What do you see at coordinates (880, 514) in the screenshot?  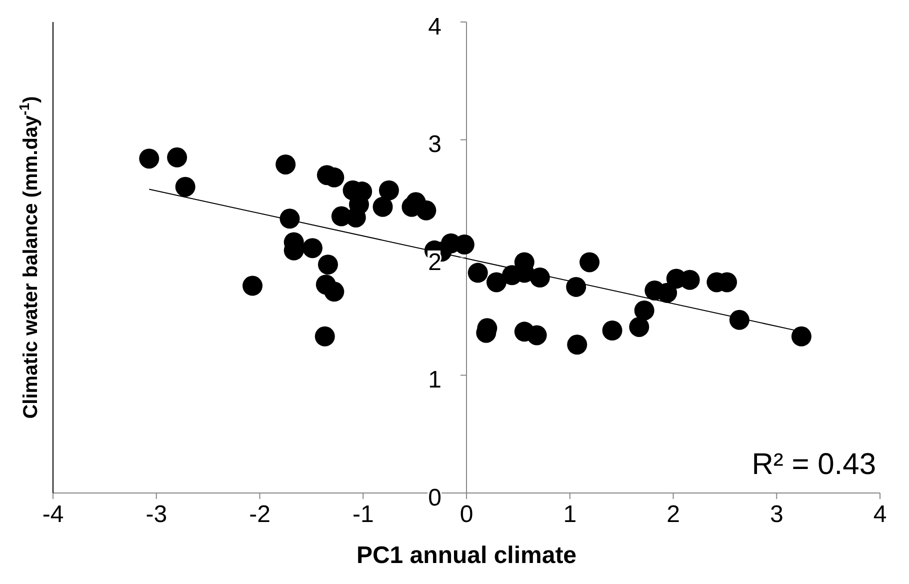 I see `x-tick-label: 4` at bounding box center [880, 514].